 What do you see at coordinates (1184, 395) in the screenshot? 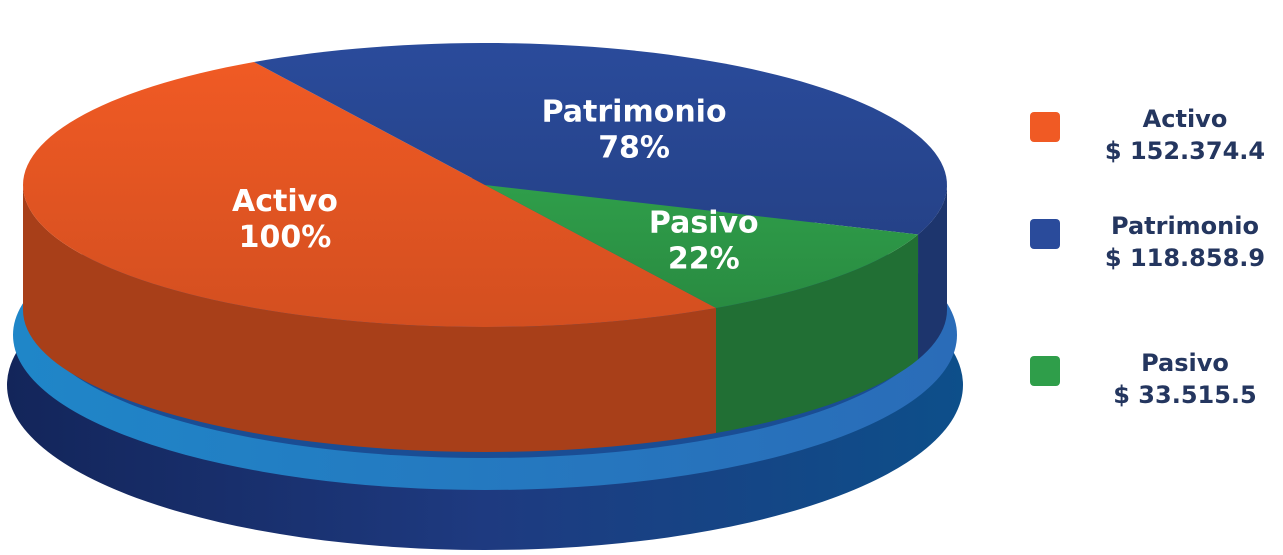
I see `legend-value: $ 33.515.5` at bounding box center [1184, 395].